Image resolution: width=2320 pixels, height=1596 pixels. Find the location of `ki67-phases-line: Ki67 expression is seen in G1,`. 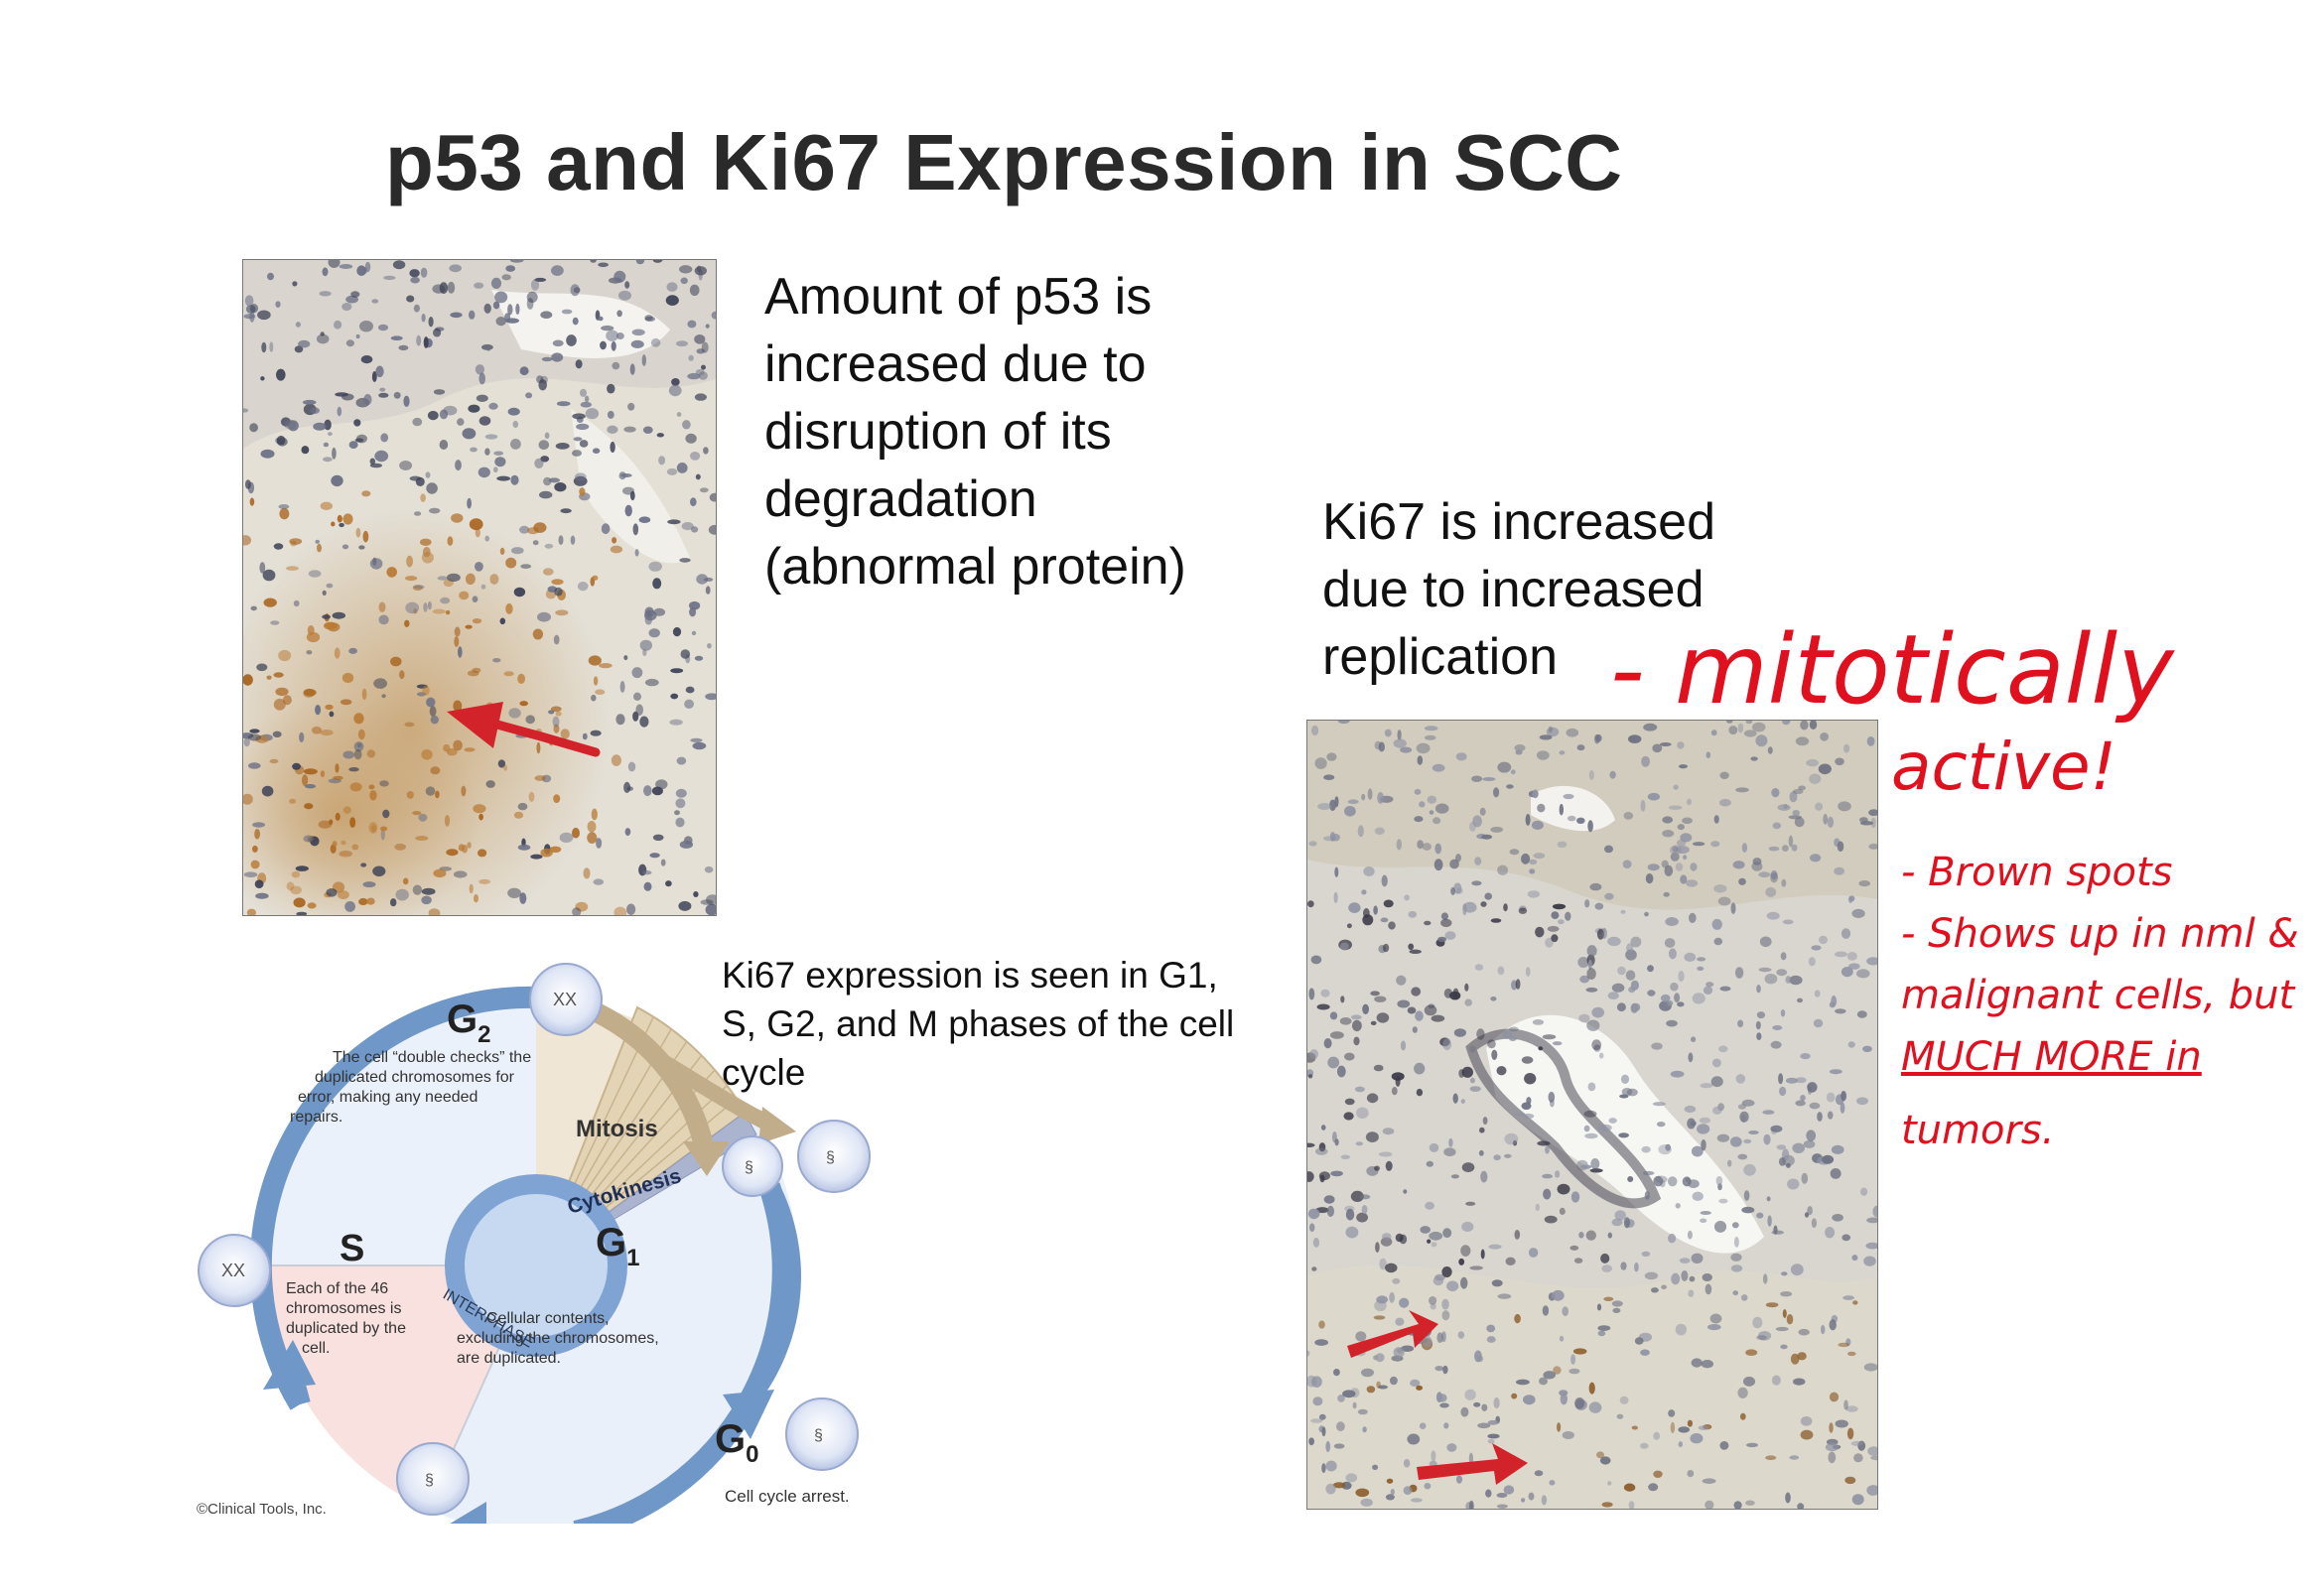

ki67-phases-line: Ki67 expression is seen in G1, is located at coordinates (970, 975).